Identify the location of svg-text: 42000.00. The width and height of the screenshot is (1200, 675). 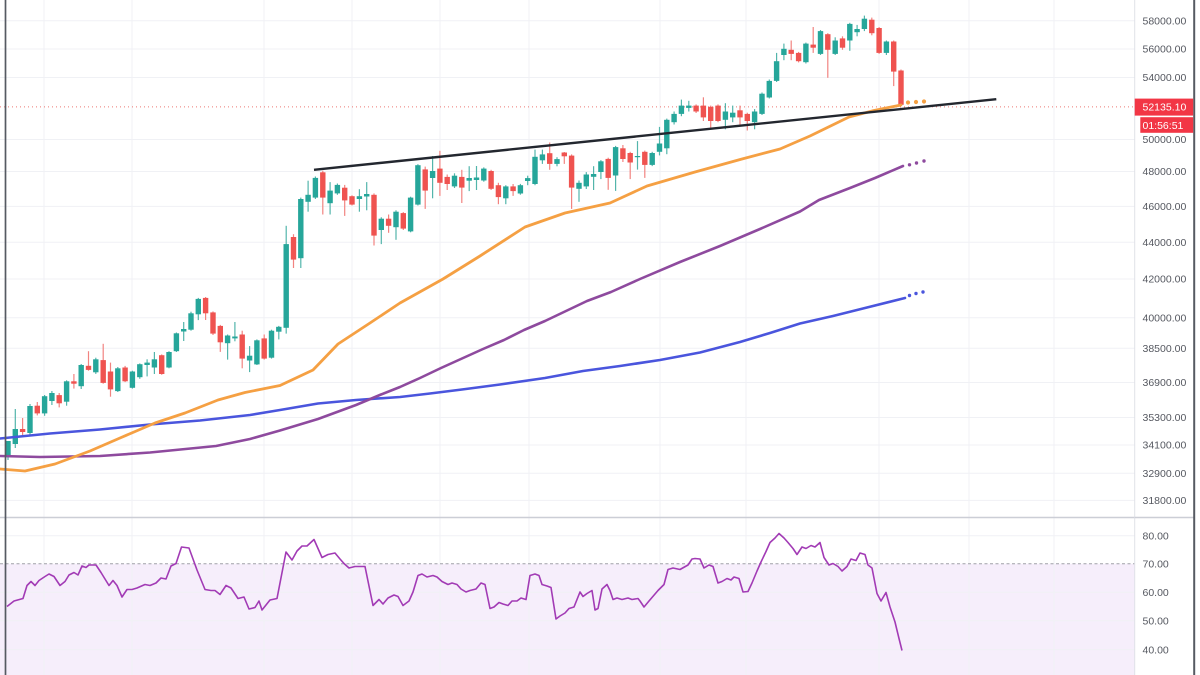
(1165, 280).